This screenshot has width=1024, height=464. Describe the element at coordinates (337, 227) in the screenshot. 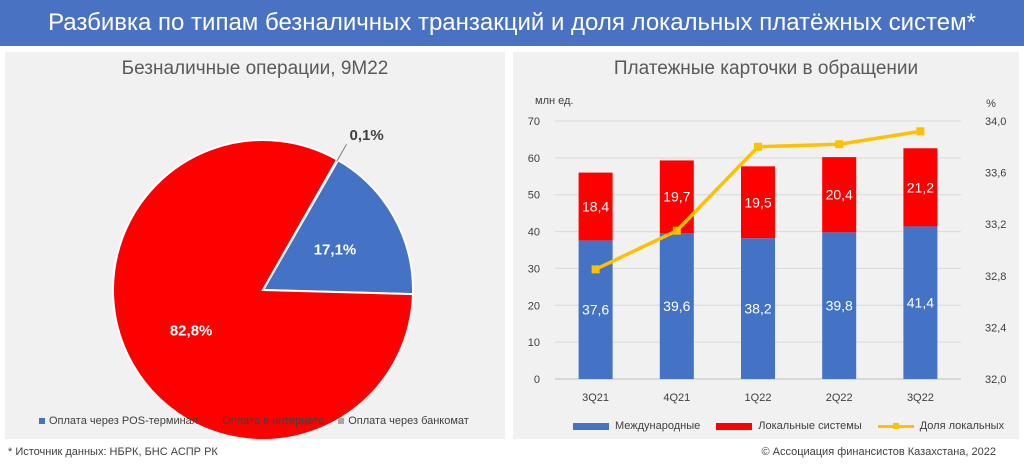

I see `pie-slice-pos` at that location.